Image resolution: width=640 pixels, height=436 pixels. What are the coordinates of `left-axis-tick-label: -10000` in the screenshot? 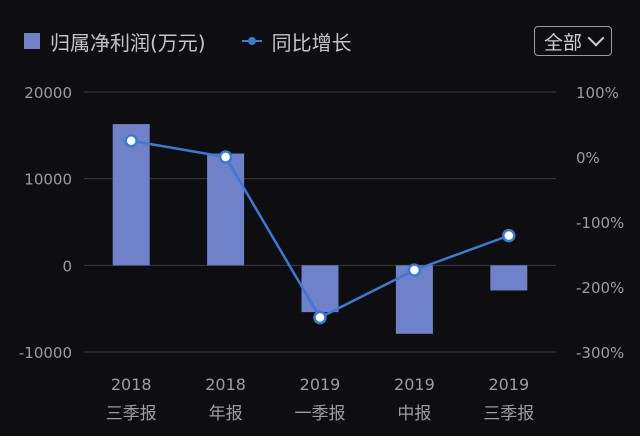 It's located at (45, 353).